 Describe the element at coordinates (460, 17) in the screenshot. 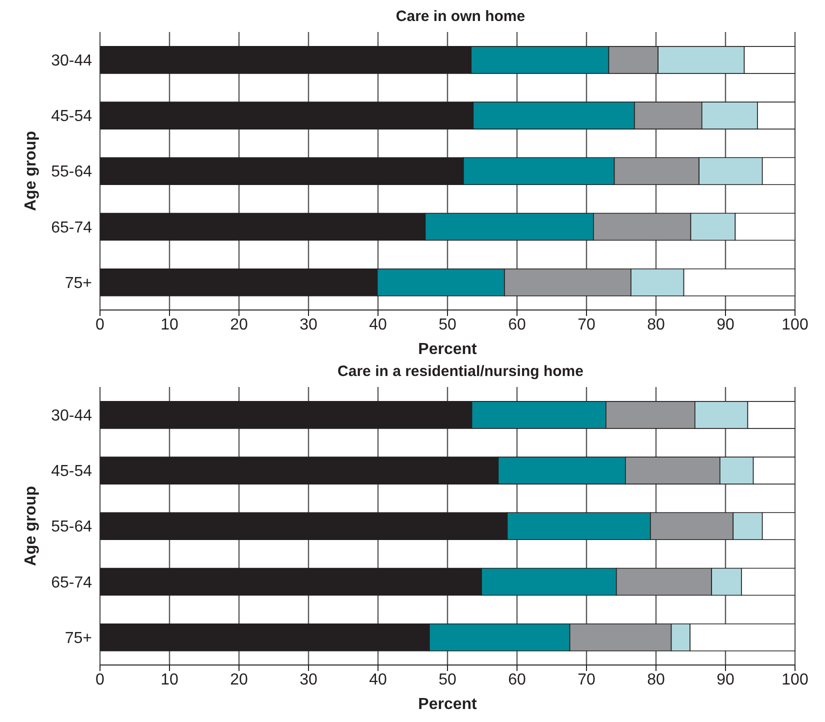

I see `chart-title: Care in own home` at that location.